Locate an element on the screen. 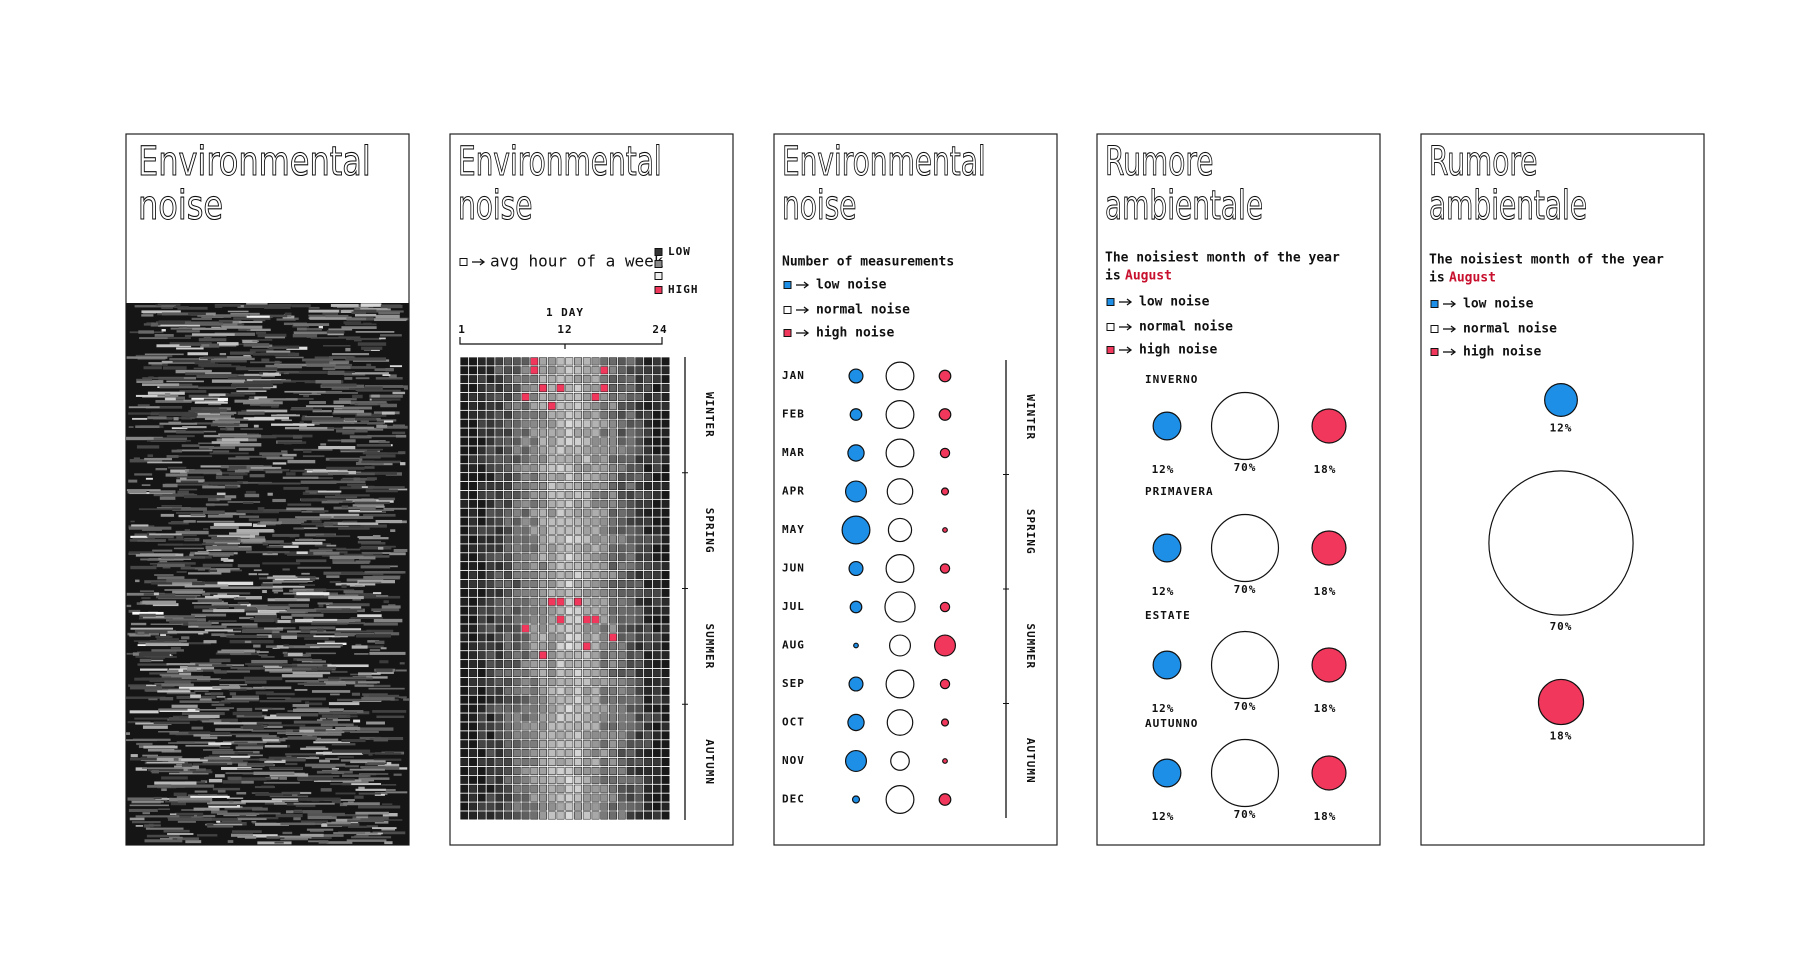 The width and height of the screenshot is (1800, 954). bubble is located at coordinates (900, 453).